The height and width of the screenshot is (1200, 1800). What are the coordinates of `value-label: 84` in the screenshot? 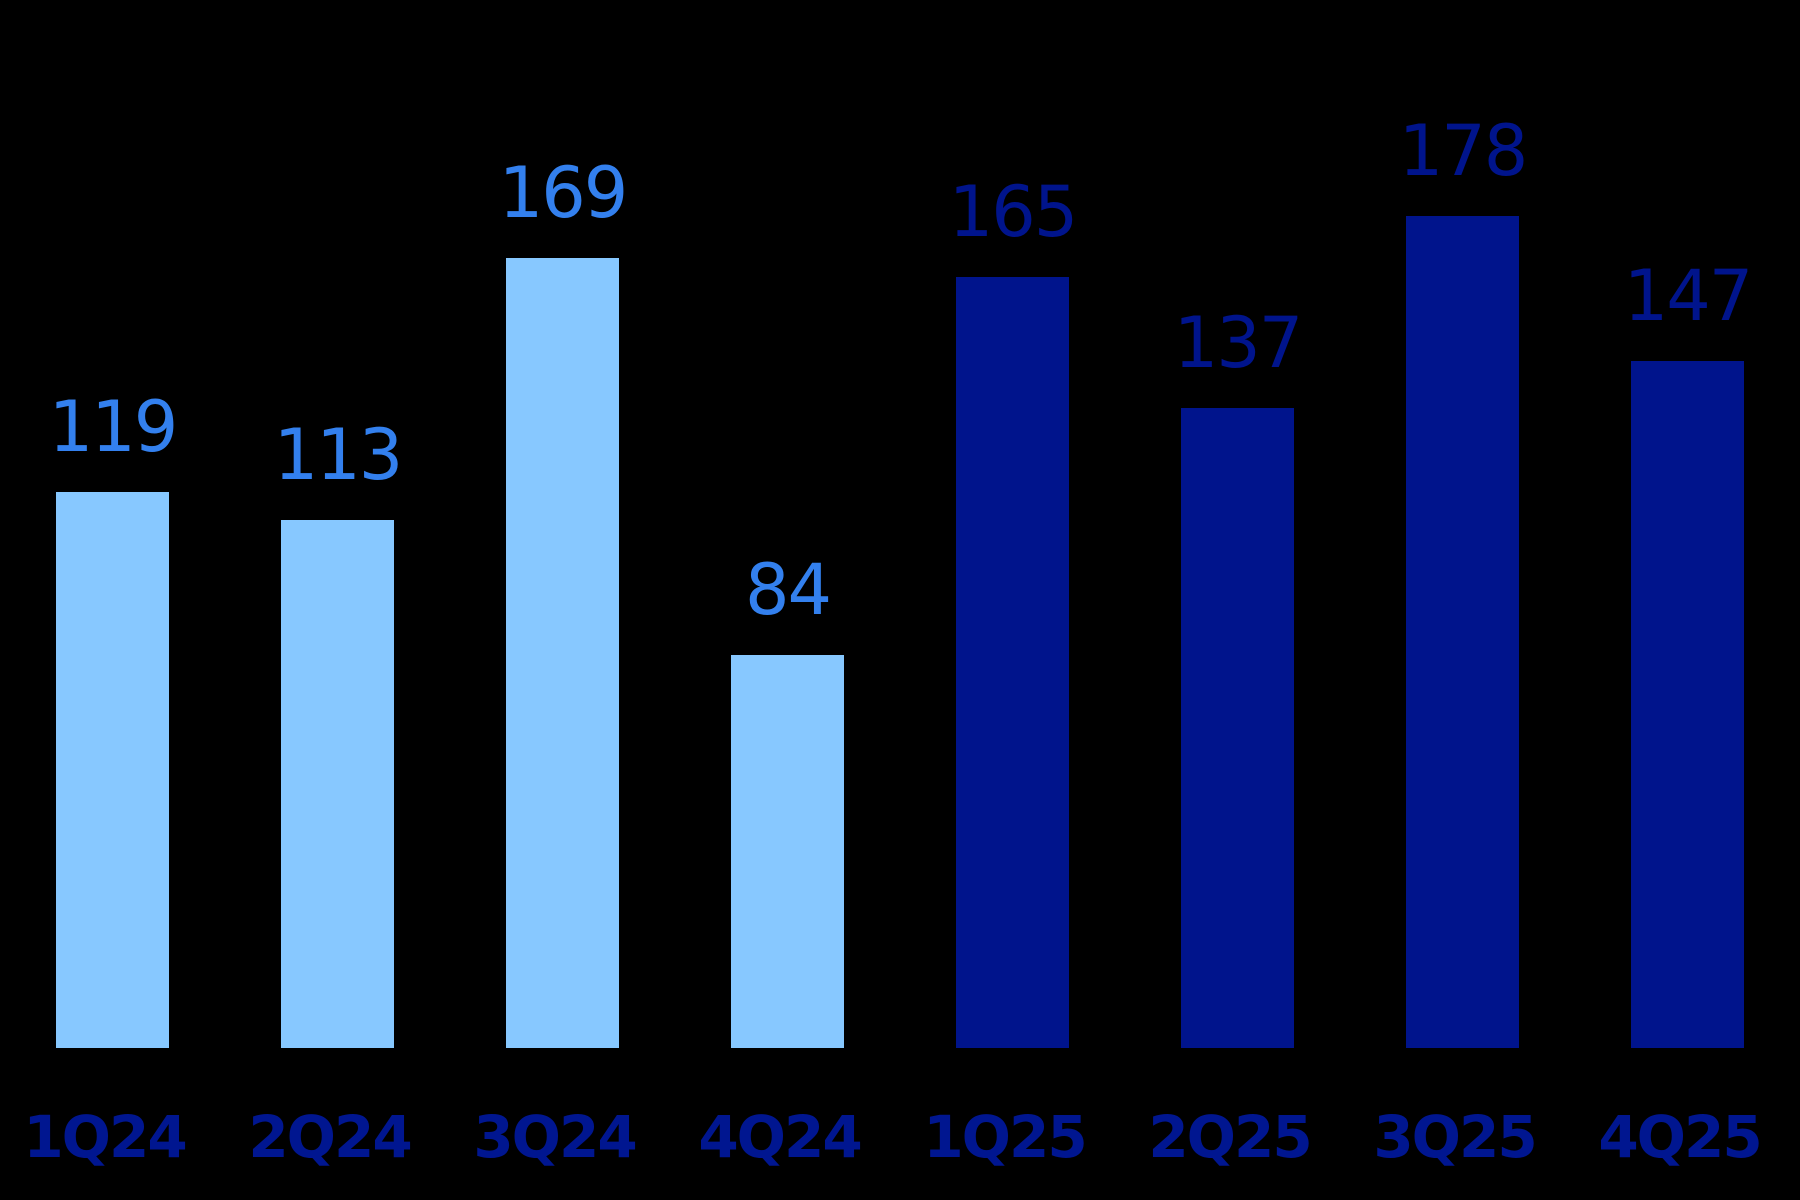 It's located at (788, 590).